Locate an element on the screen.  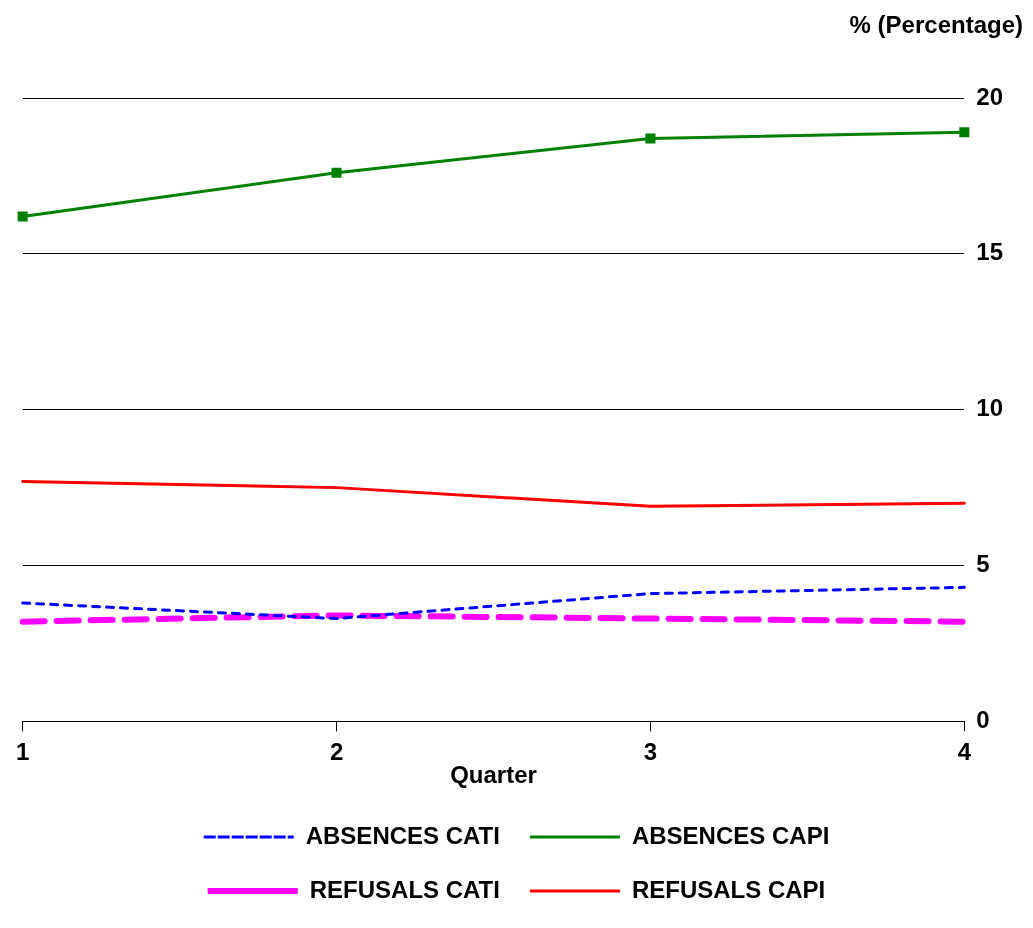
x-tick-label: 2 is located at coordinates (336, 752).